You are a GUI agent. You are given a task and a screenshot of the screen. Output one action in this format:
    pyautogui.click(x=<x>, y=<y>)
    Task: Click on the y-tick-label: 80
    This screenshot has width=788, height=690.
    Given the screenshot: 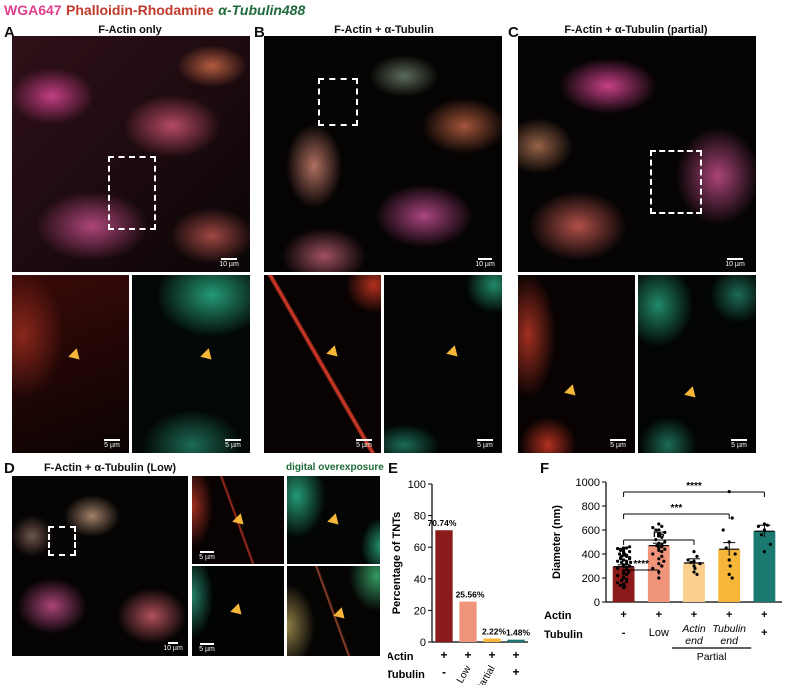 What is the action you would take?
    pyautogui.click(x=420, y=517)
    